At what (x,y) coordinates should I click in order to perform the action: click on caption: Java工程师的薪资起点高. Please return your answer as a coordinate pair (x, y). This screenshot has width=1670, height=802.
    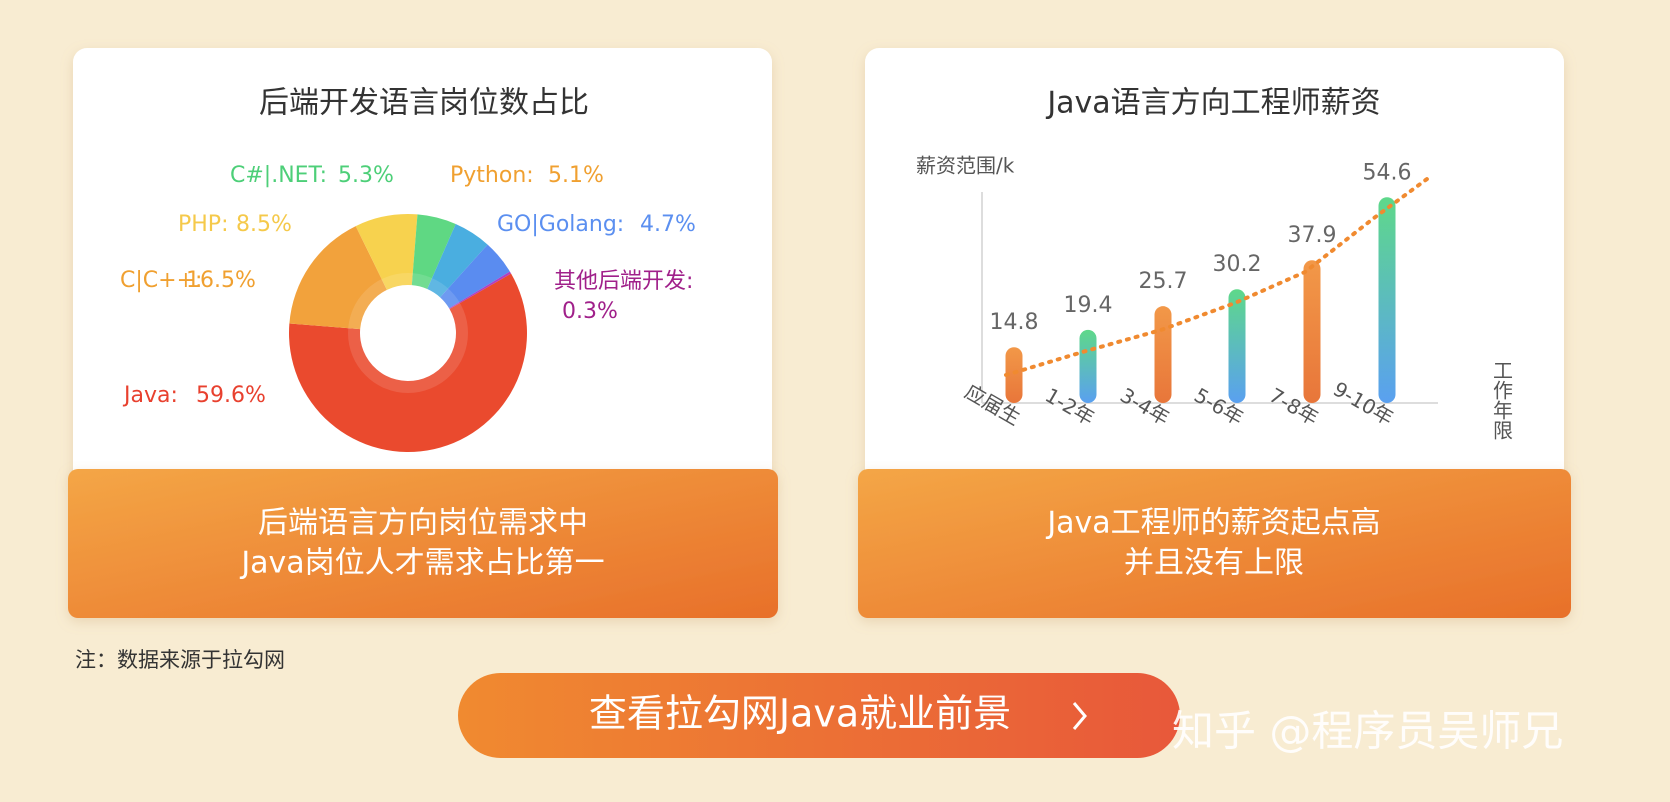
    Looking at the image, I should click on (1212, 523).